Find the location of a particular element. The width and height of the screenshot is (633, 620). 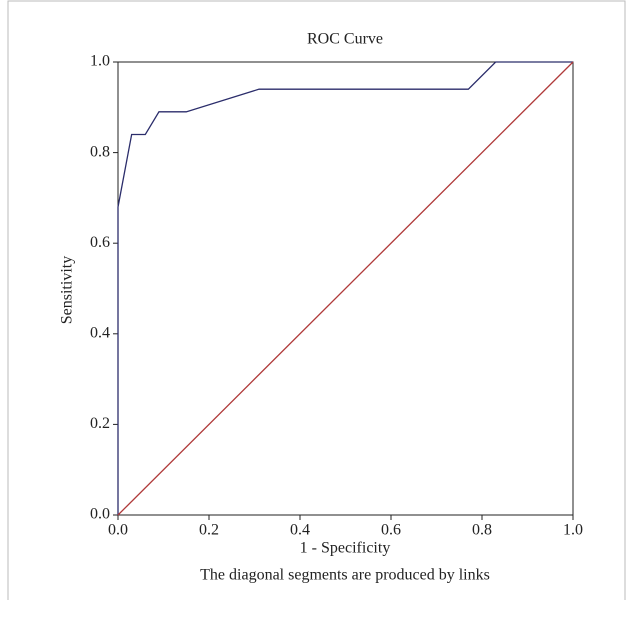

x-tick-label: 0.4 is located at coordinates (300, 530).